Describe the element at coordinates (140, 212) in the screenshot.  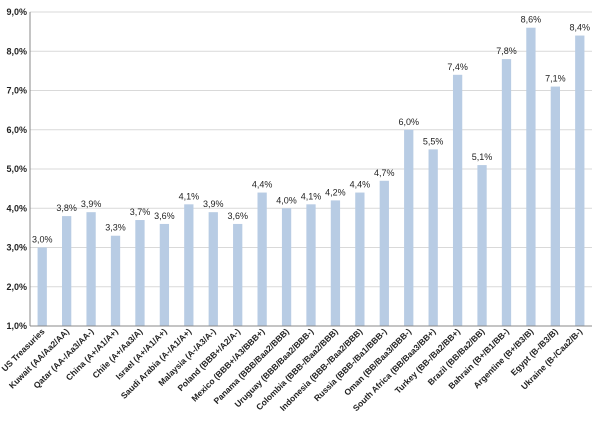
I see `data-label: 3,7%` at that location.